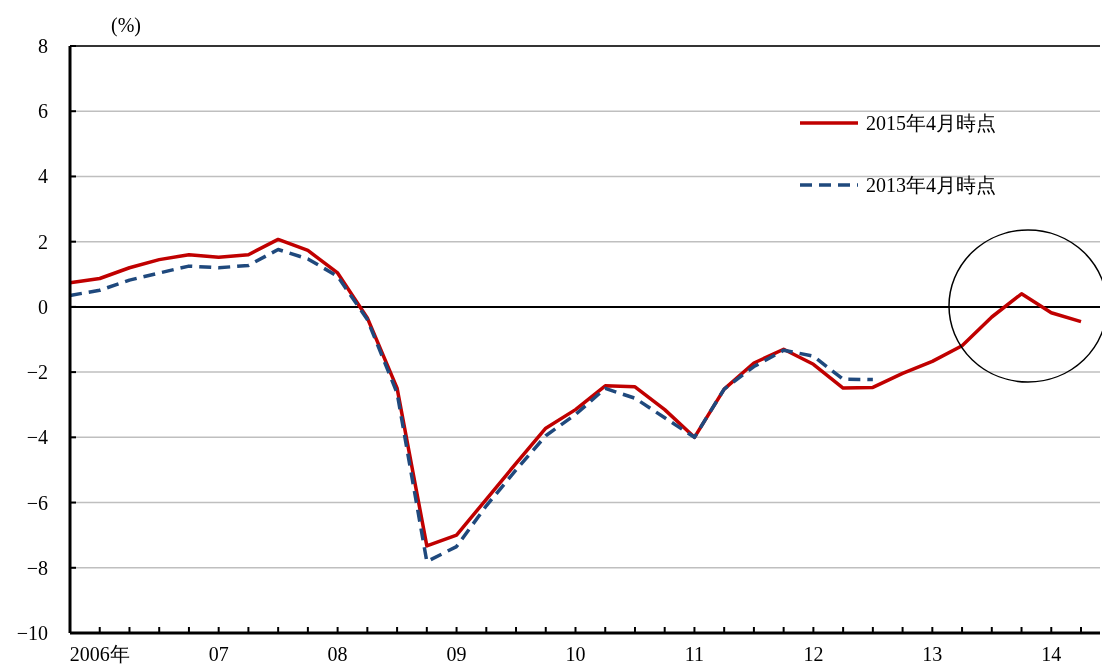 Image resolution: width=1102 pixels, height=672 pixels. What do you see at coordinates (43, 46) in the screenshot?
I see `y-tick-label: 8` at bounding box center [43, 46].